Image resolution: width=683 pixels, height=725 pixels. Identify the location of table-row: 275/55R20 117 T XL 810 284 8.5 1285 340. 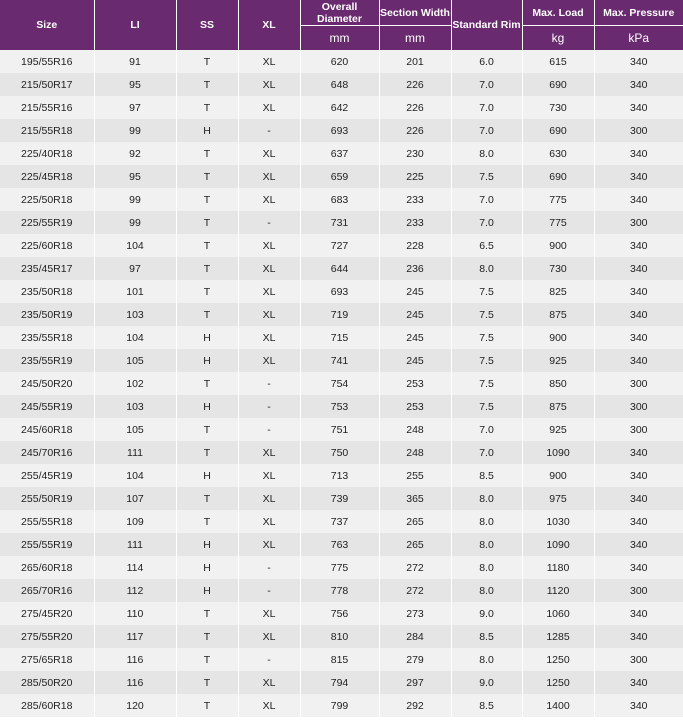
(341, 636).